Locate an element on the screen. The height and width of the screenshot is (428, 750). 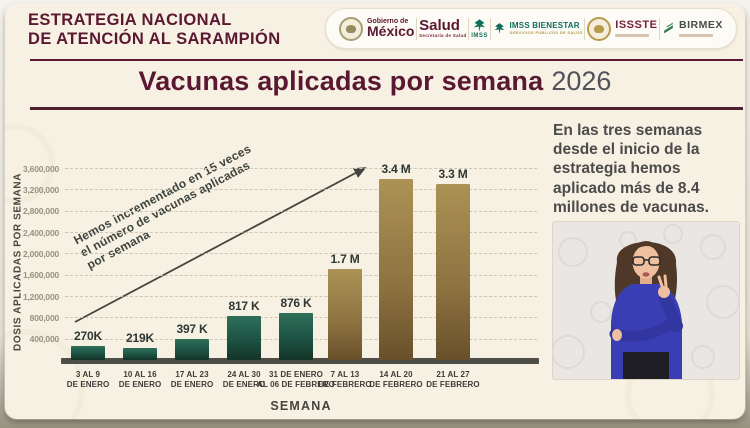
logo-text: Salud is located at coordinates (439, 26).